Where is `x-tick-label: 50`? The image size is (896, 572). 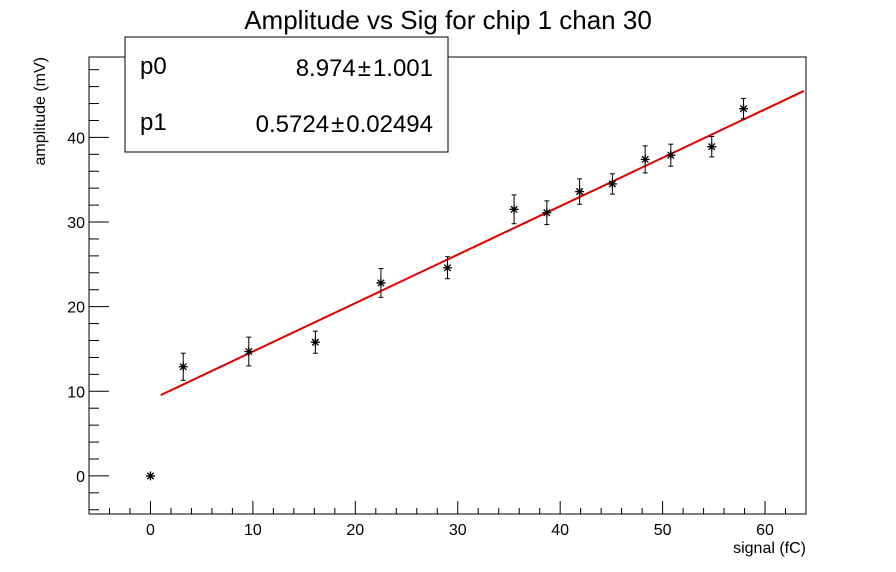 x-tick-label: 50 is located at coordinates (663, 530).